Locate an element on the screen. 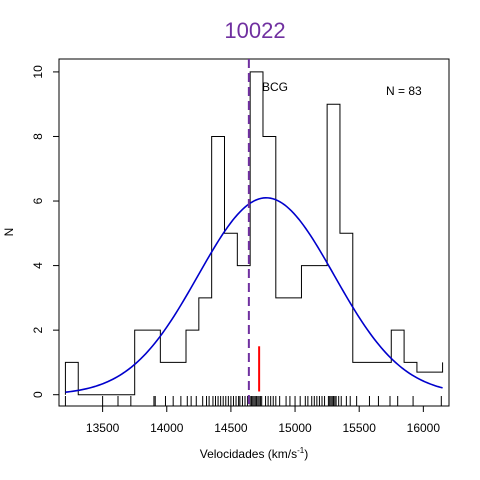  x-tick-label-16000: 16000 is located at coordinates (424, 428).